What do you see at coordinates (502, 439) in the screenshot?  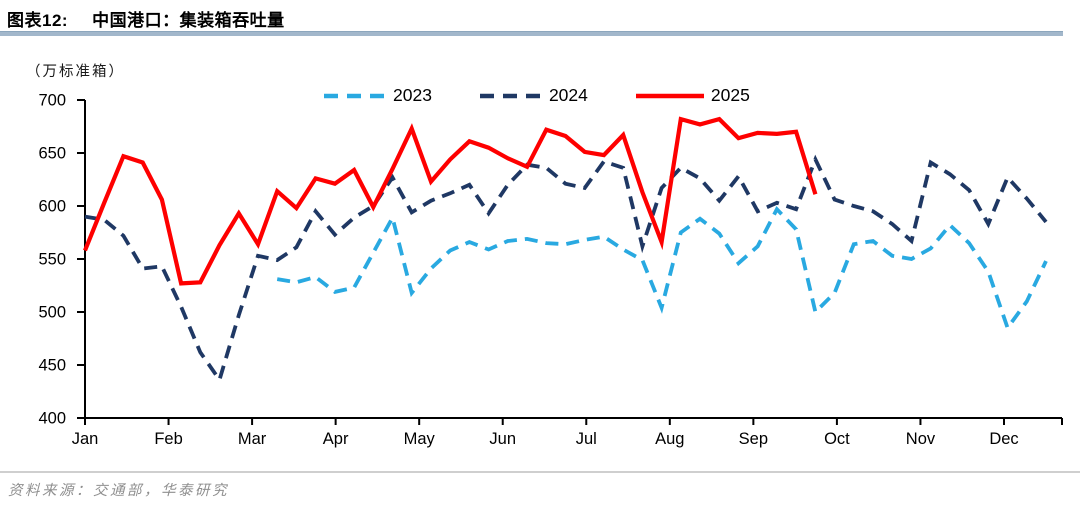 I see `x-tick-label: Jun` at bounding box center [502, 439].